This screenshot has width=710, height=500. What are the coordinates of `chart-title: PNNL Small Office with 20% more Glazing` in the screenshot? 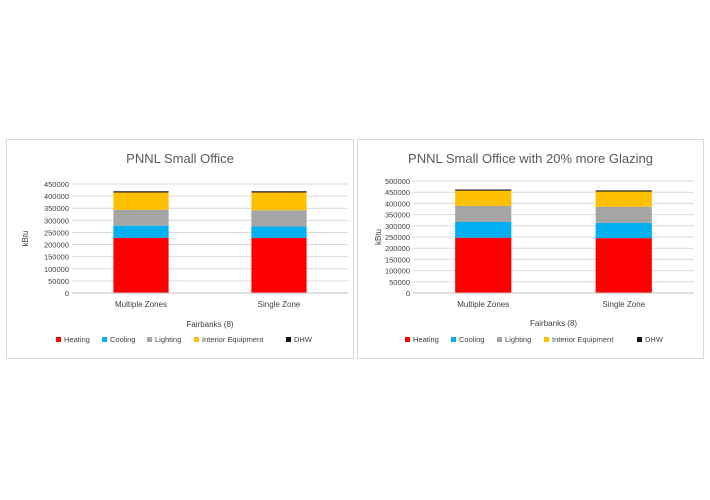 It's located at (530, 158).